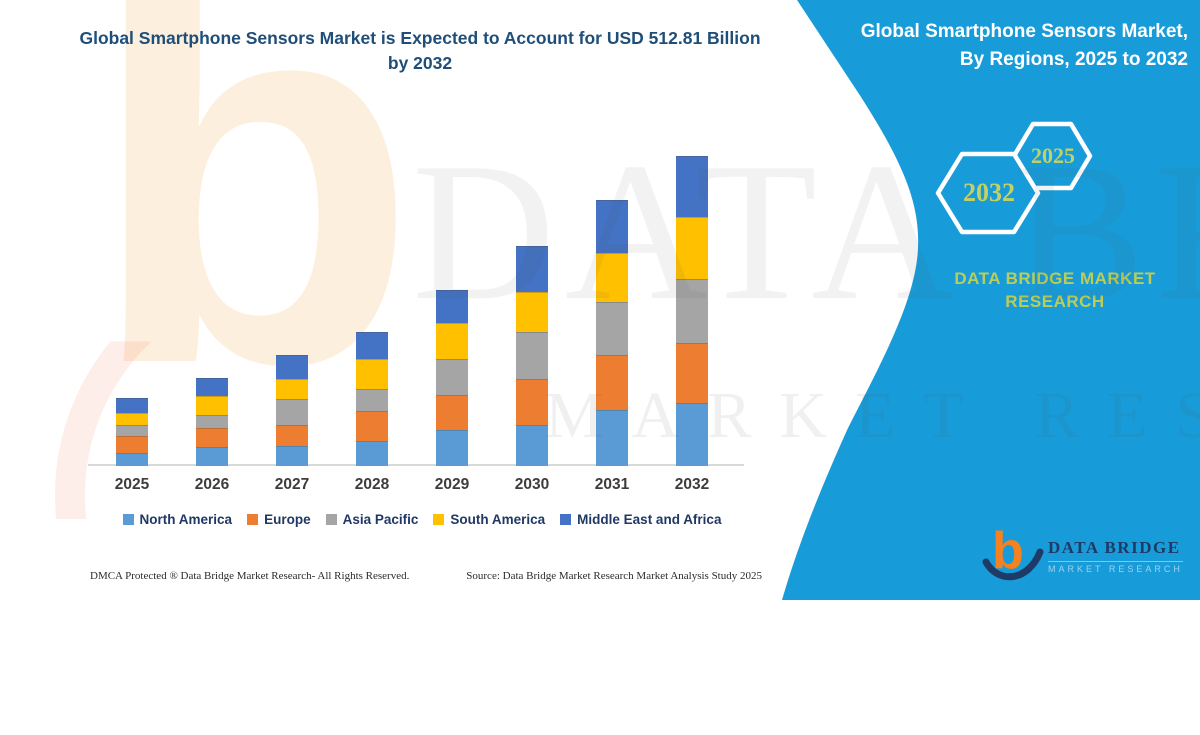 The height and width of the screenshot is (735, 1200). I want to click on segment-2027-south-america, so click(292, 389).